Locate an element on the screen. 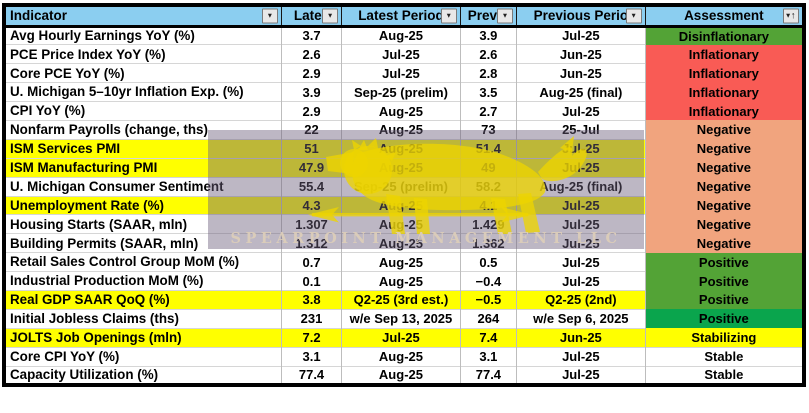  latest-period-cell: Sep-25 (prelim) is located at coordinates (401, 92).